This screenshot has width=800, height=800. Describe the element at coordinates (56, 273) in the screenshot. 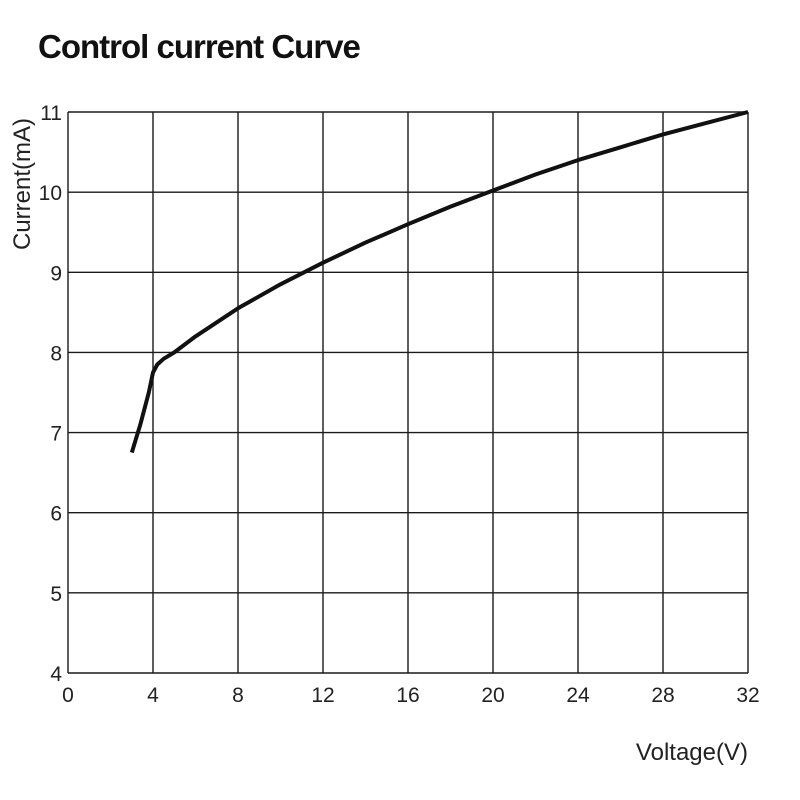

I see `y-tick-label: 9` at that location.